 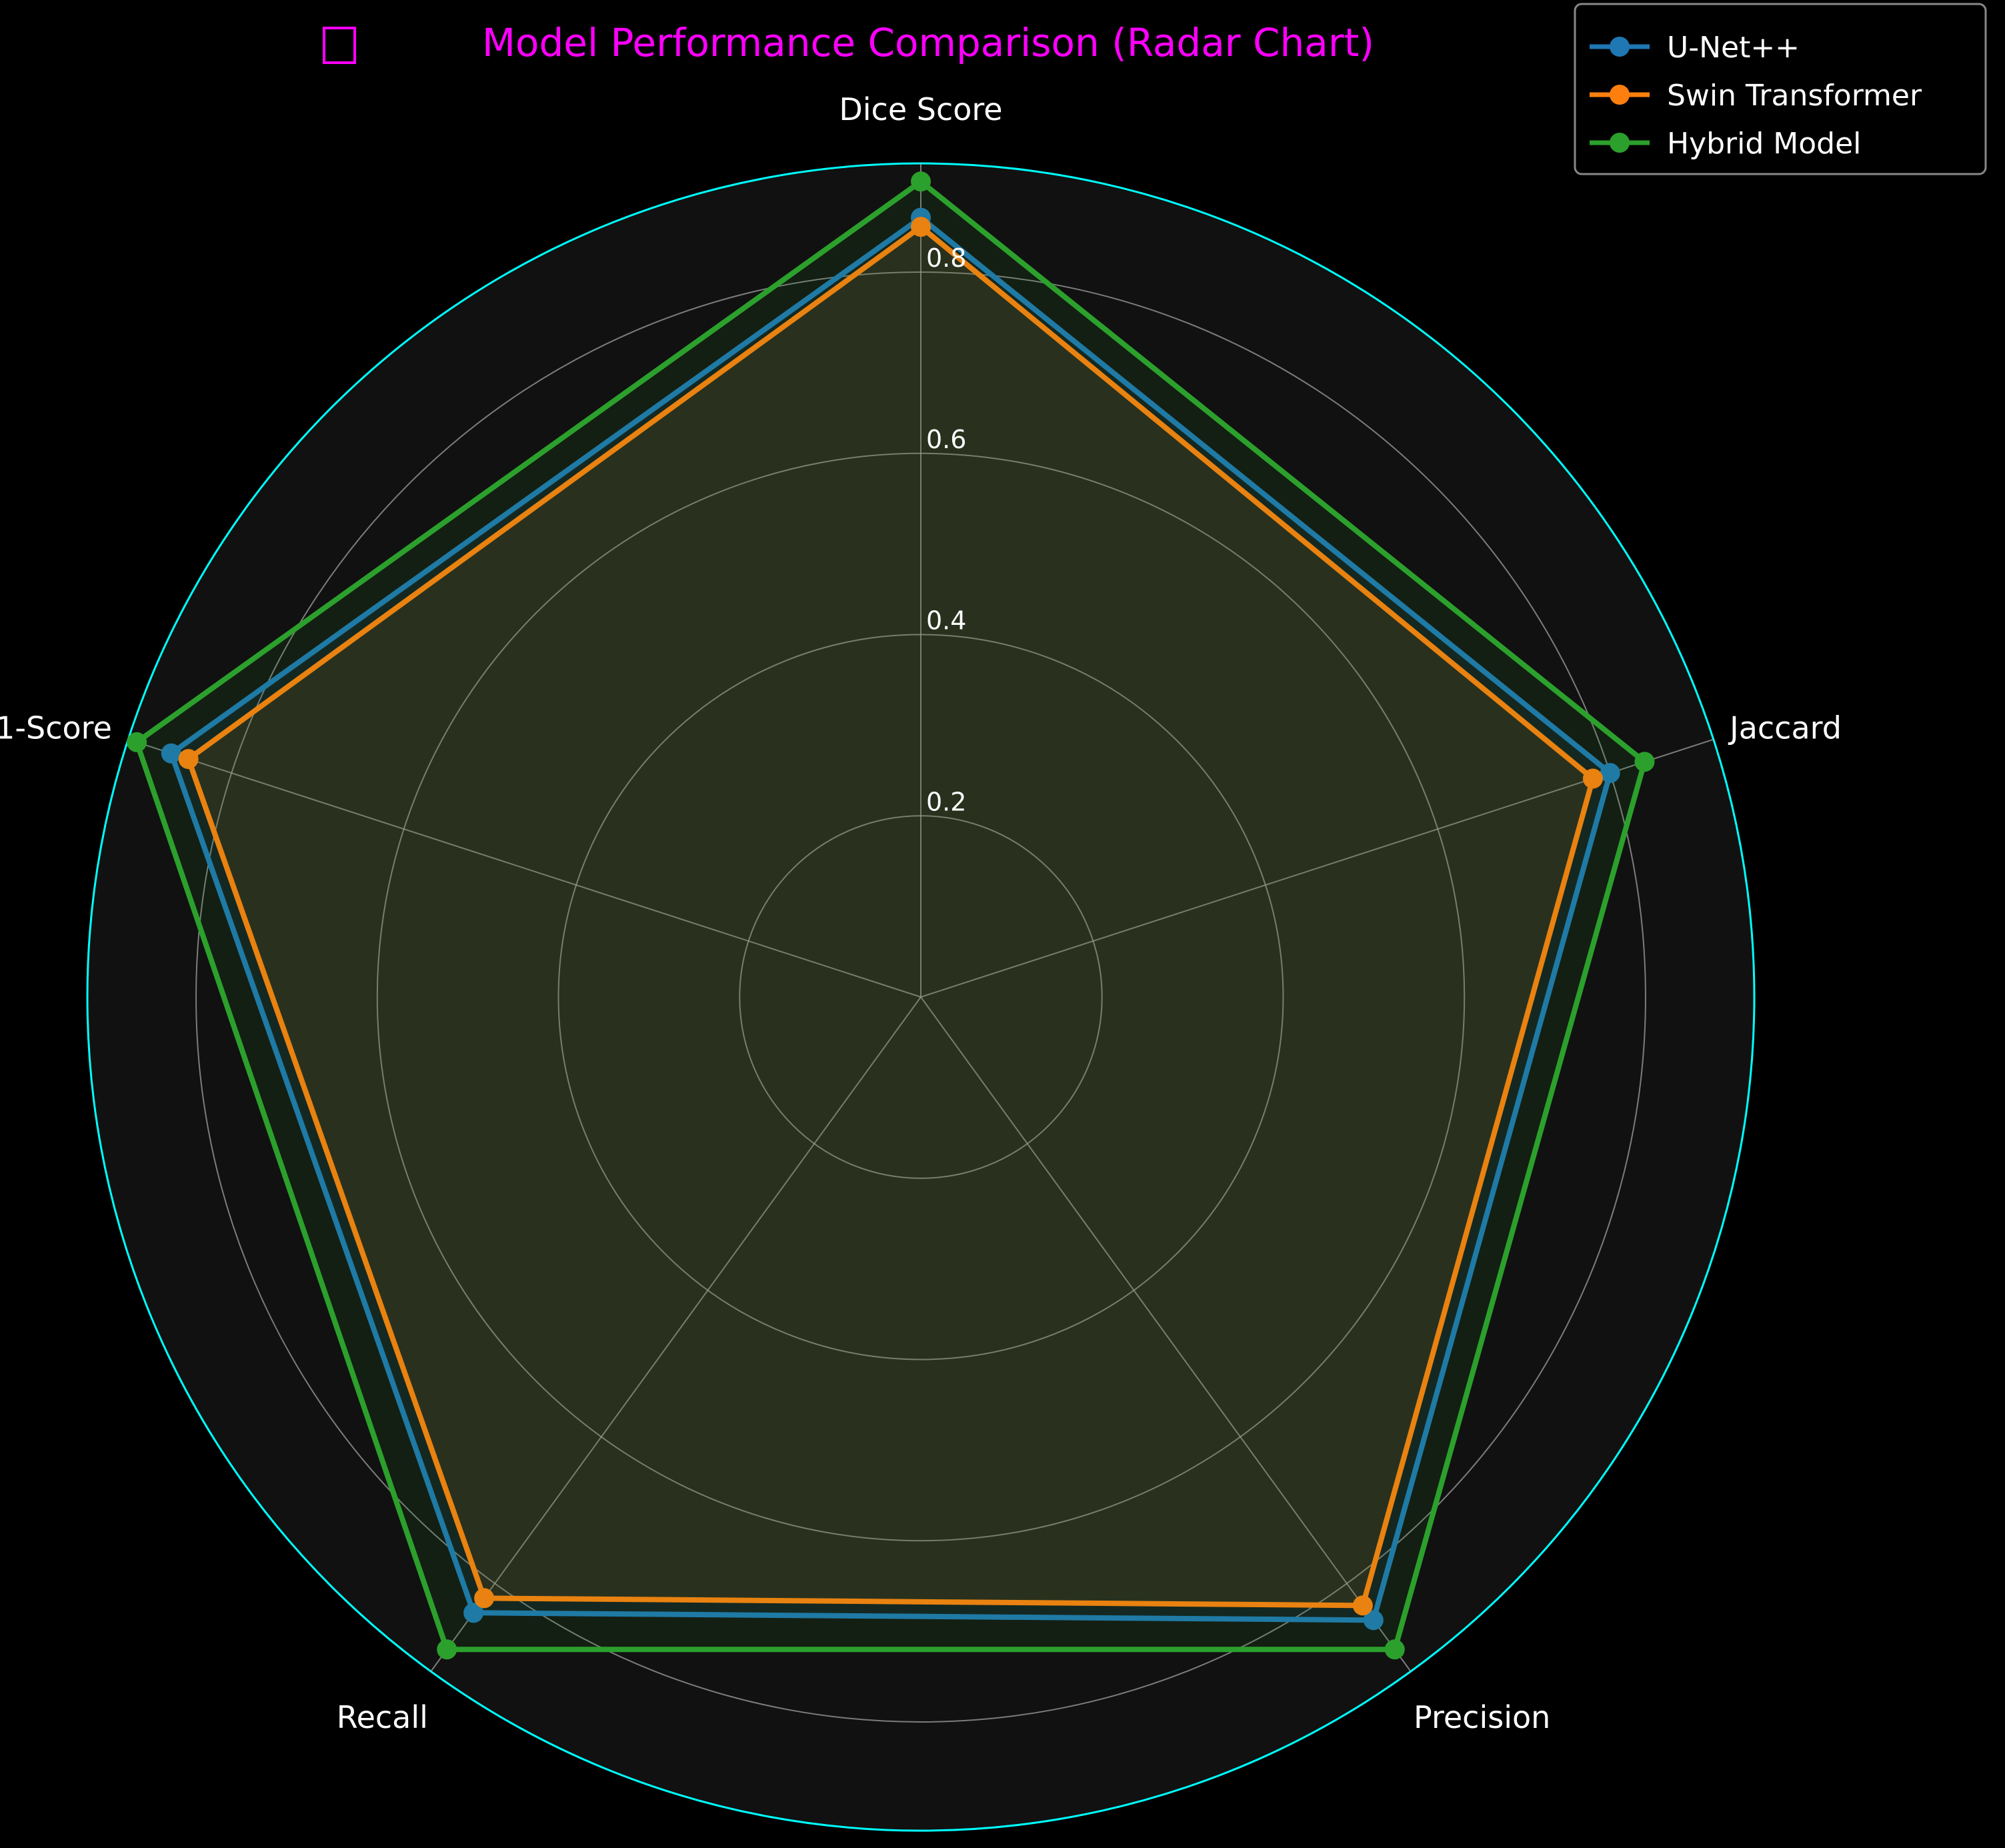 I want to click on axis-label: Precision, so click(x=1482, y=1717).